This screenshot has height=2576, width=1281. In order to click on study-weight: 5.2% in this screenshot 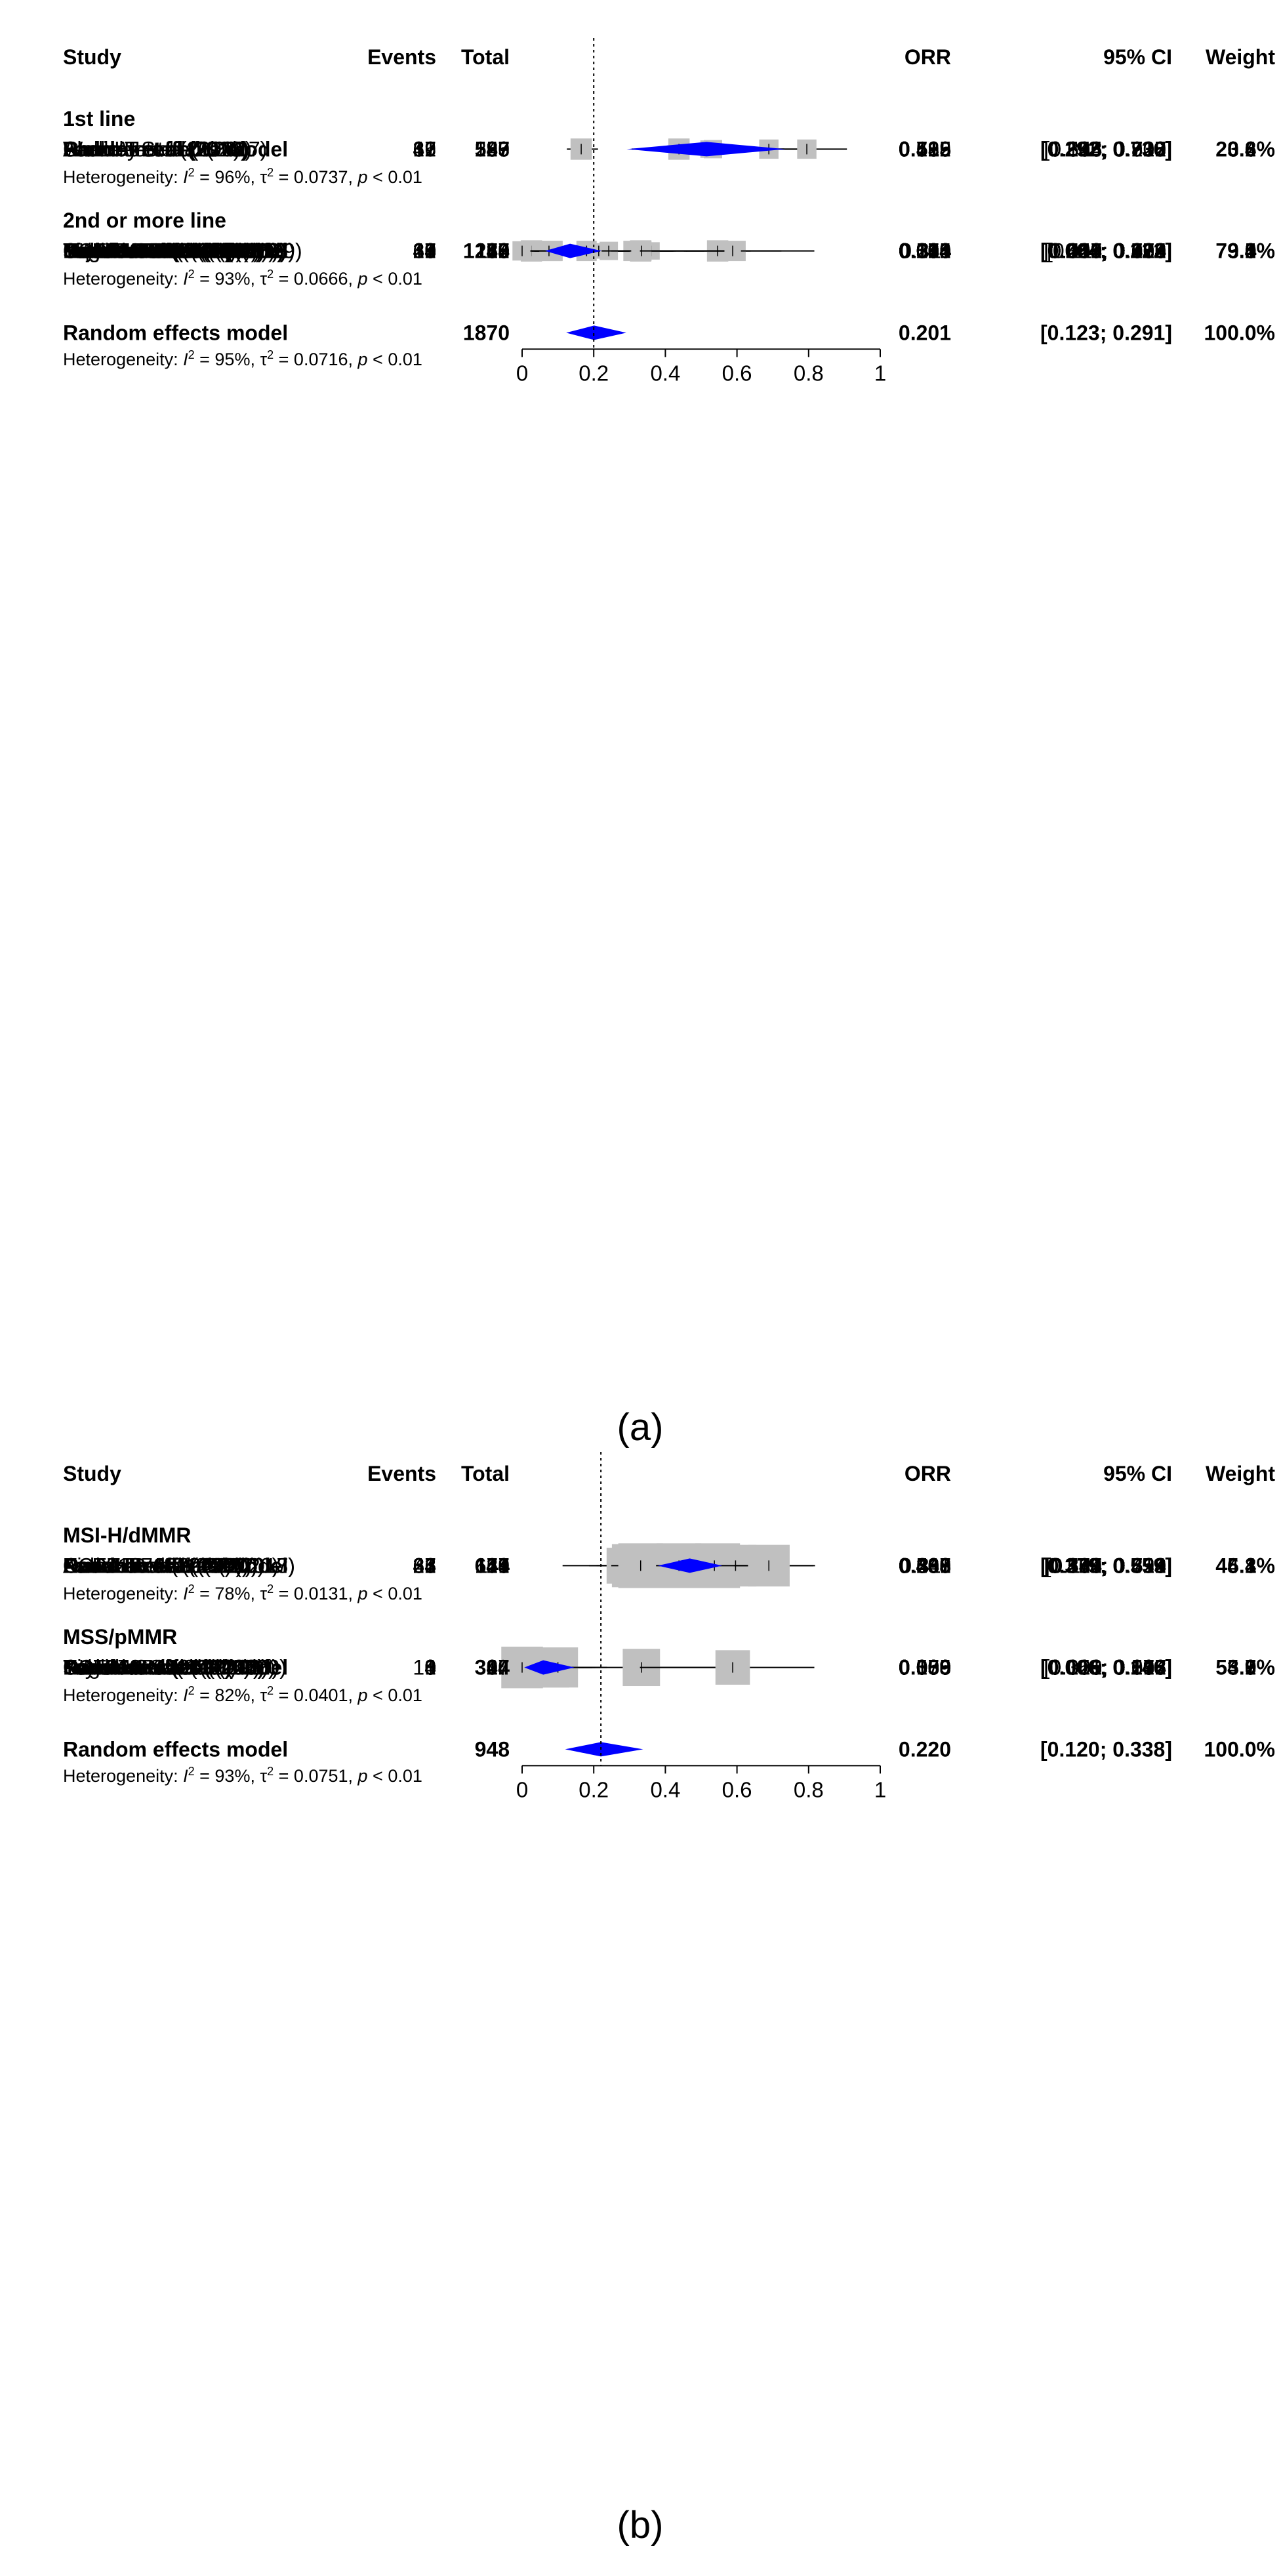, I will do `click(1251, 1565)`.